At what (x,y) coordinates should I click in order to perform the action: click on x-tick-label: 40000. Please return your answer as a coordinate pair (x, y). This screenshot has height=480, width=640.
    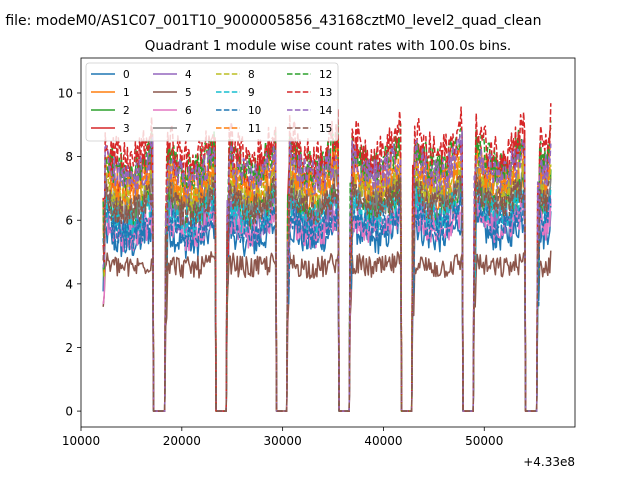
    Looking at the image, I should click on (383, 441).